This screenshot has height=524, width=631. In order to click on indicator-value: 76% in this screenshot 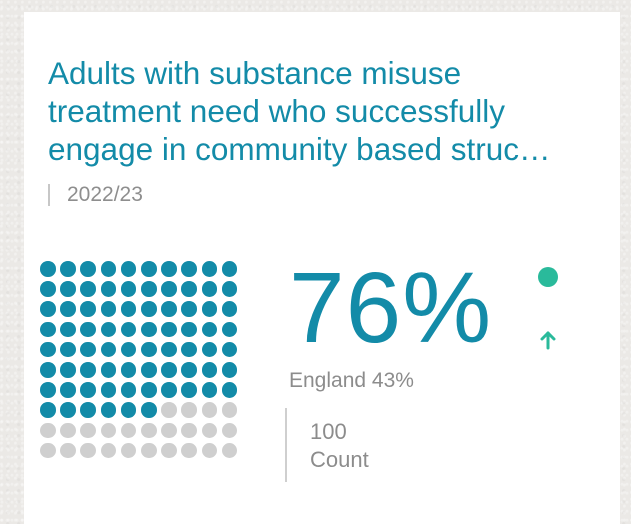, I will do `click(391, 308)`.